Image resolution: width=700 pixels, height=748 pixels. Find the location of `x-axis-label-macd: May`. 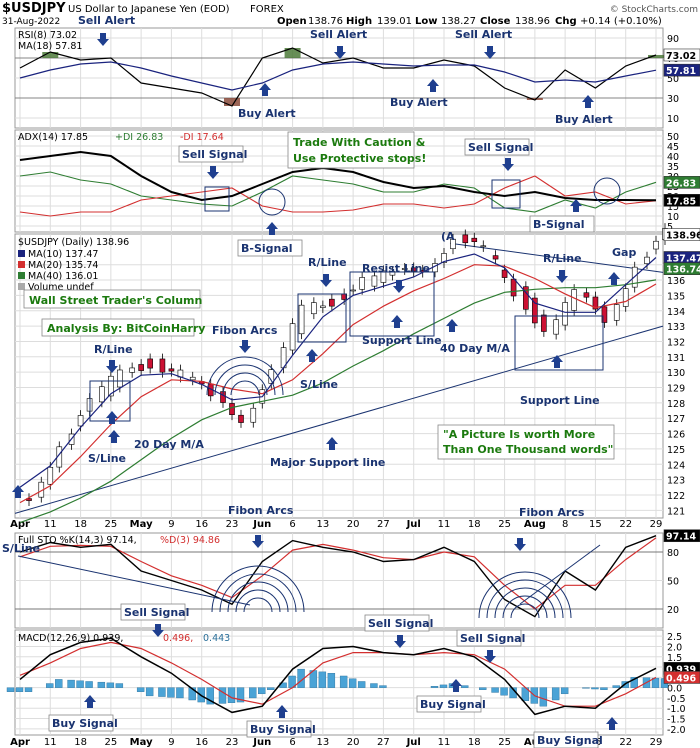

x-axis-label-macd: May is located at coordinates (141, 742).